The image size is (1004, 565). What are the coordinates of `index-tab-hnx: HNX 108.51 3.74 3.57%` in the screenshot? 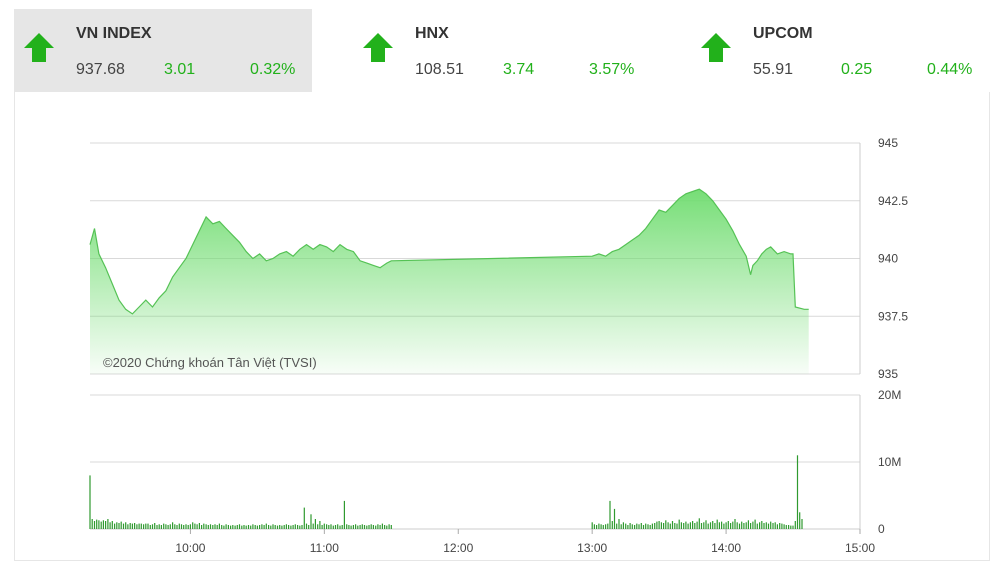 It's located at (502, 50).